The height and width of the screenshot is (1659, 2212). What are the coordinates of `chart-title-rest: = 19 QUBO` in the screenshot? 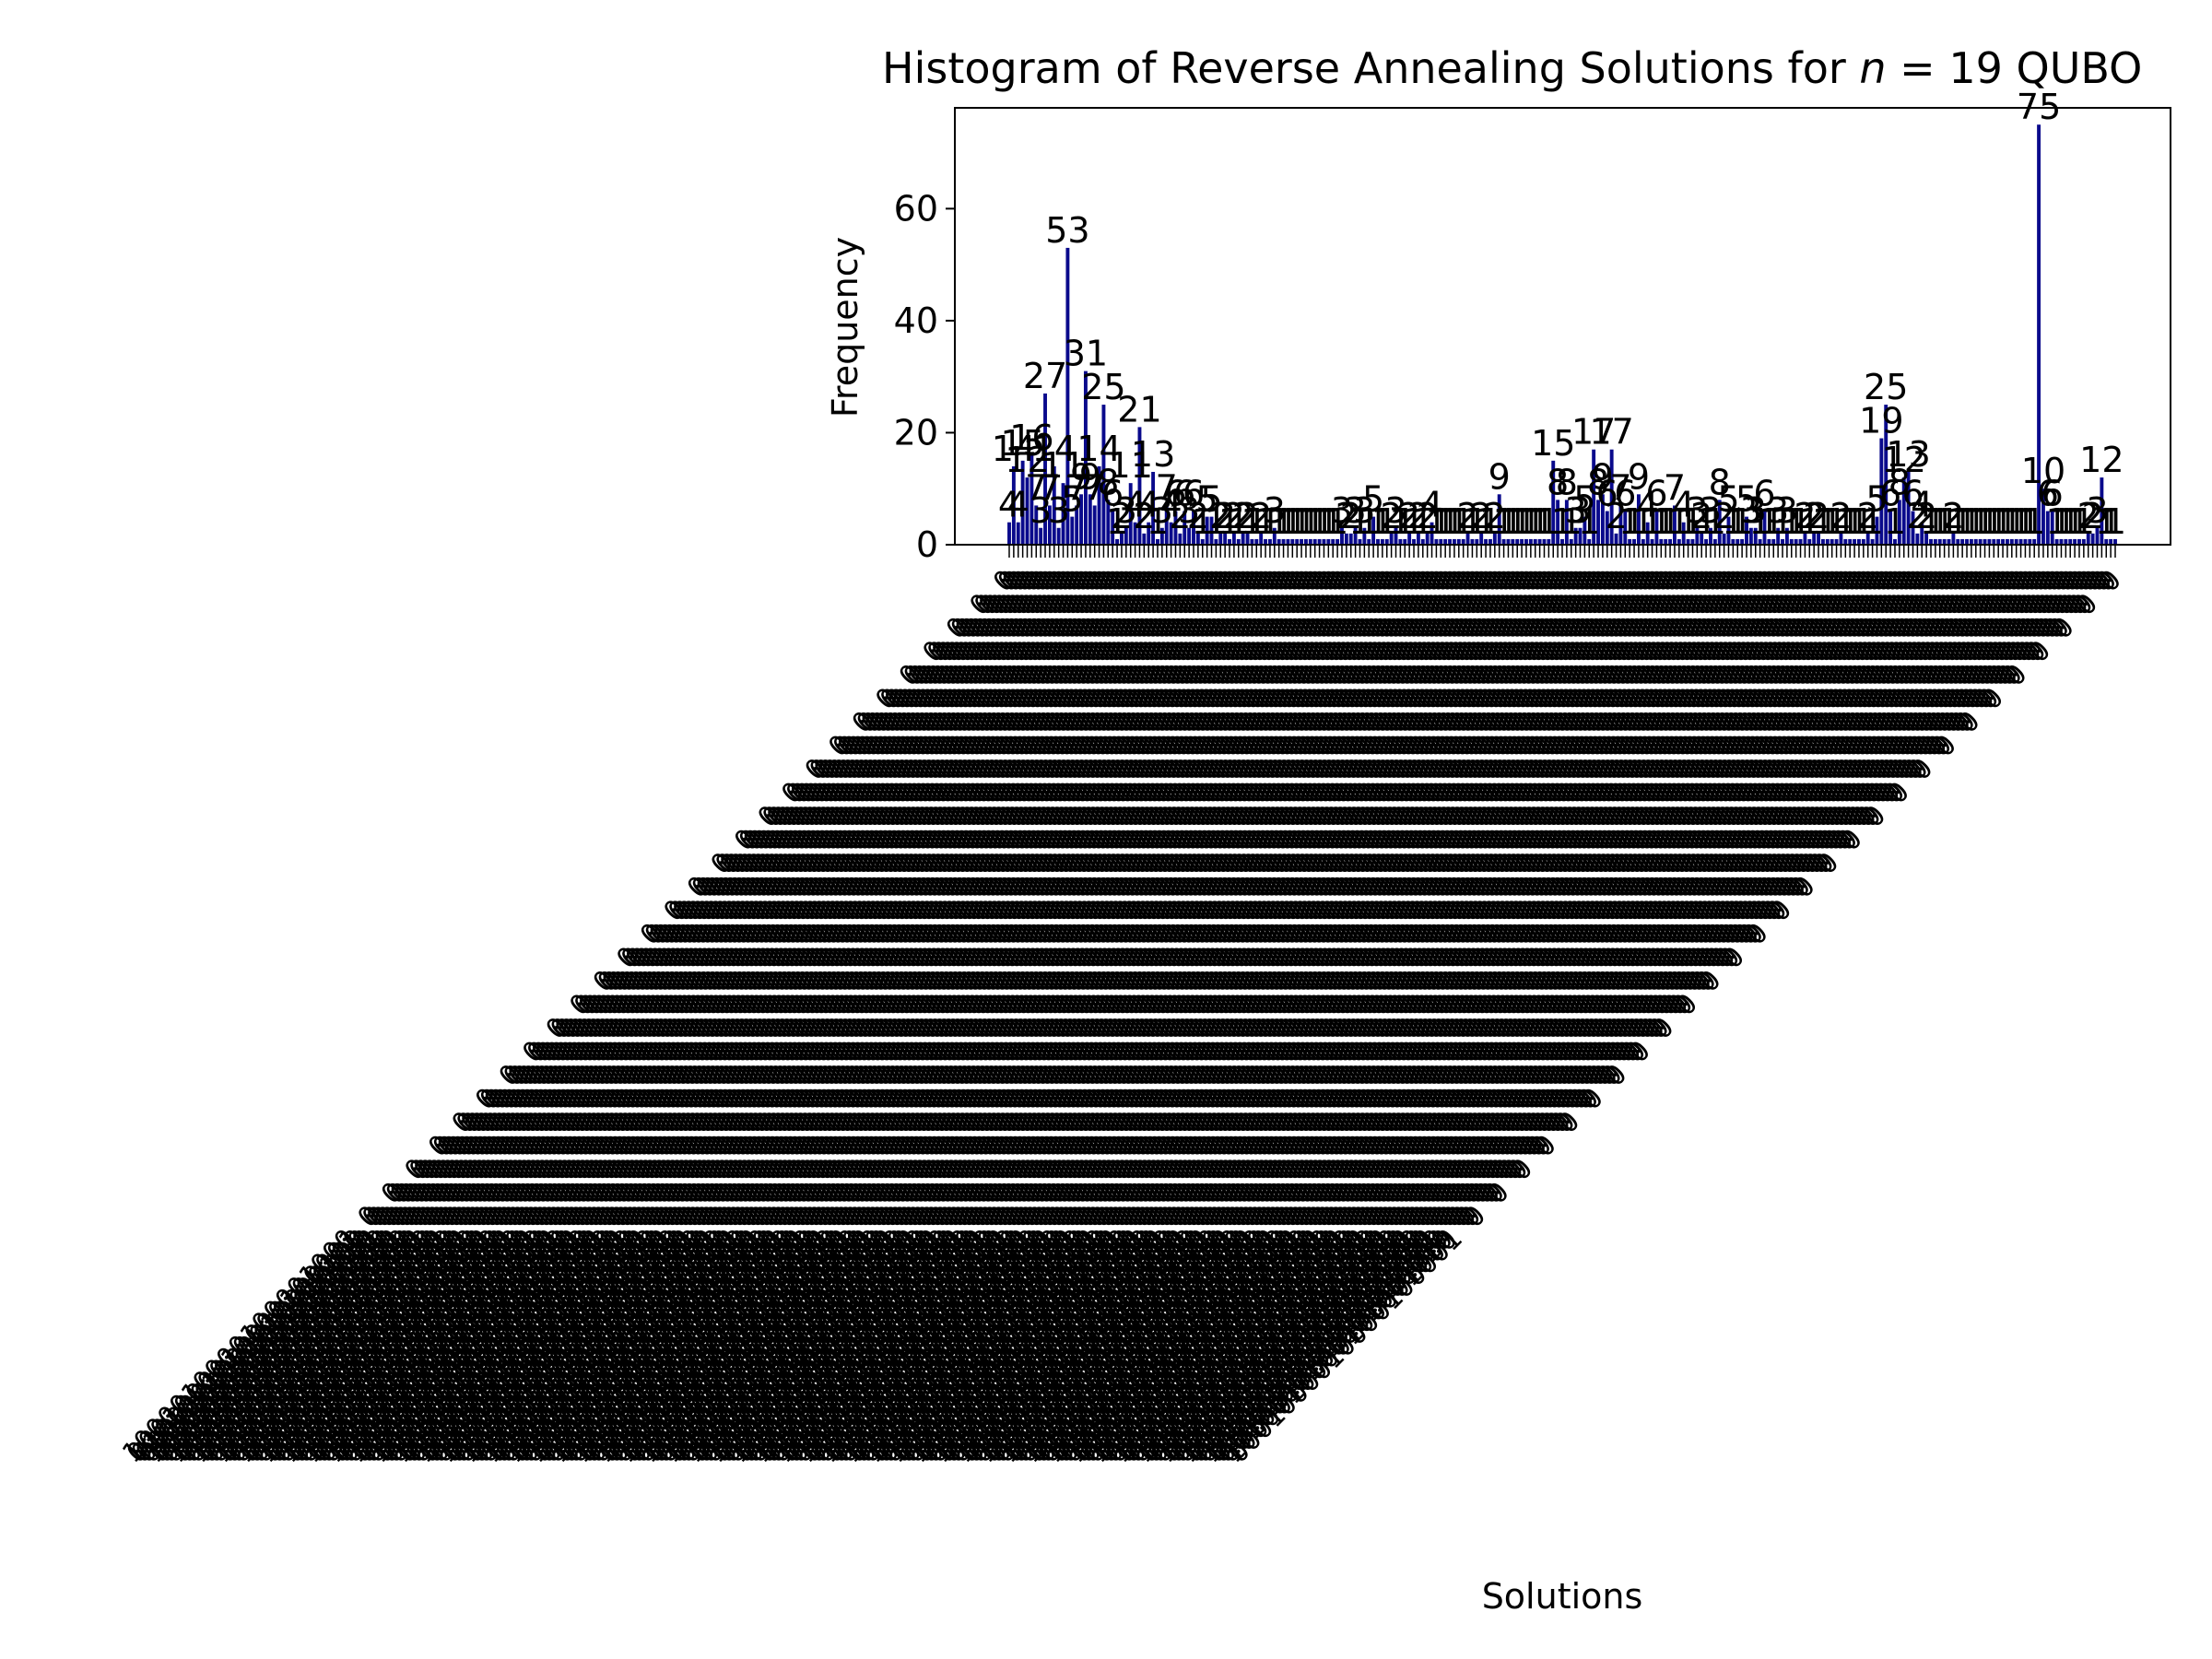 It's located at (2015, 68).